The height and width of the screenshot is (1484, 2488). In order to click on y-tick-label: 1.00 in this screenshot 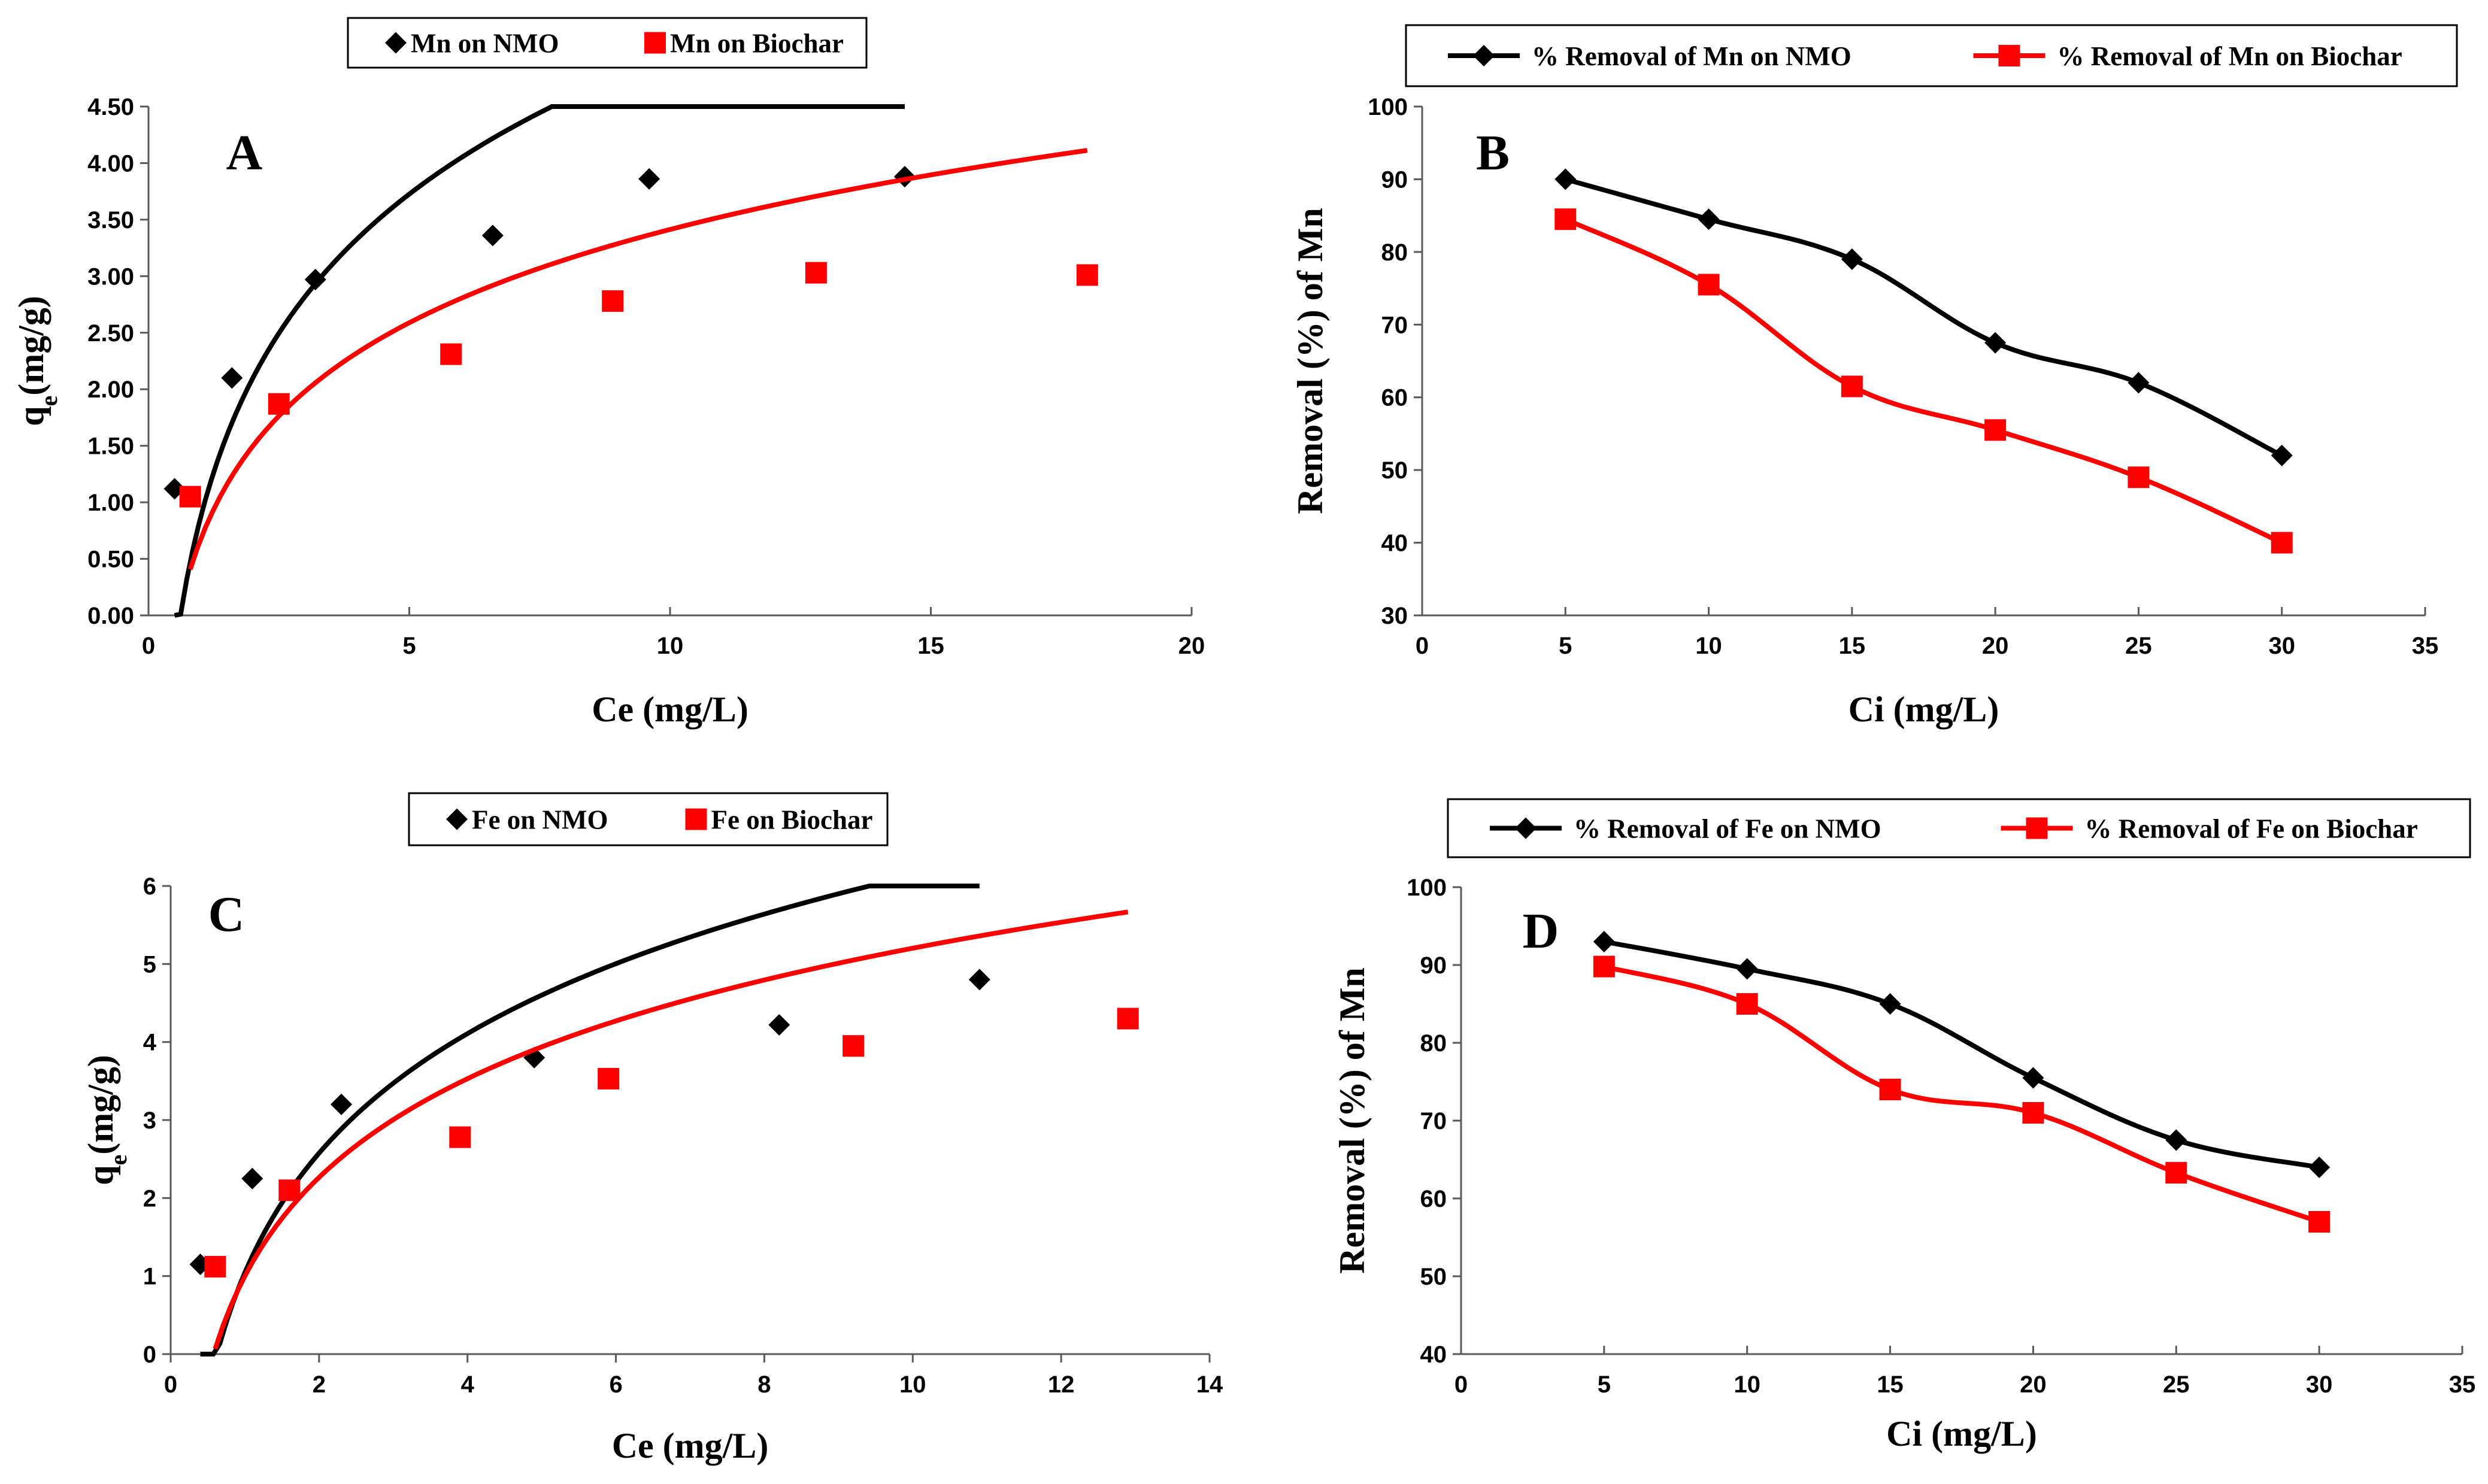, I will do `click(110, 503)`.